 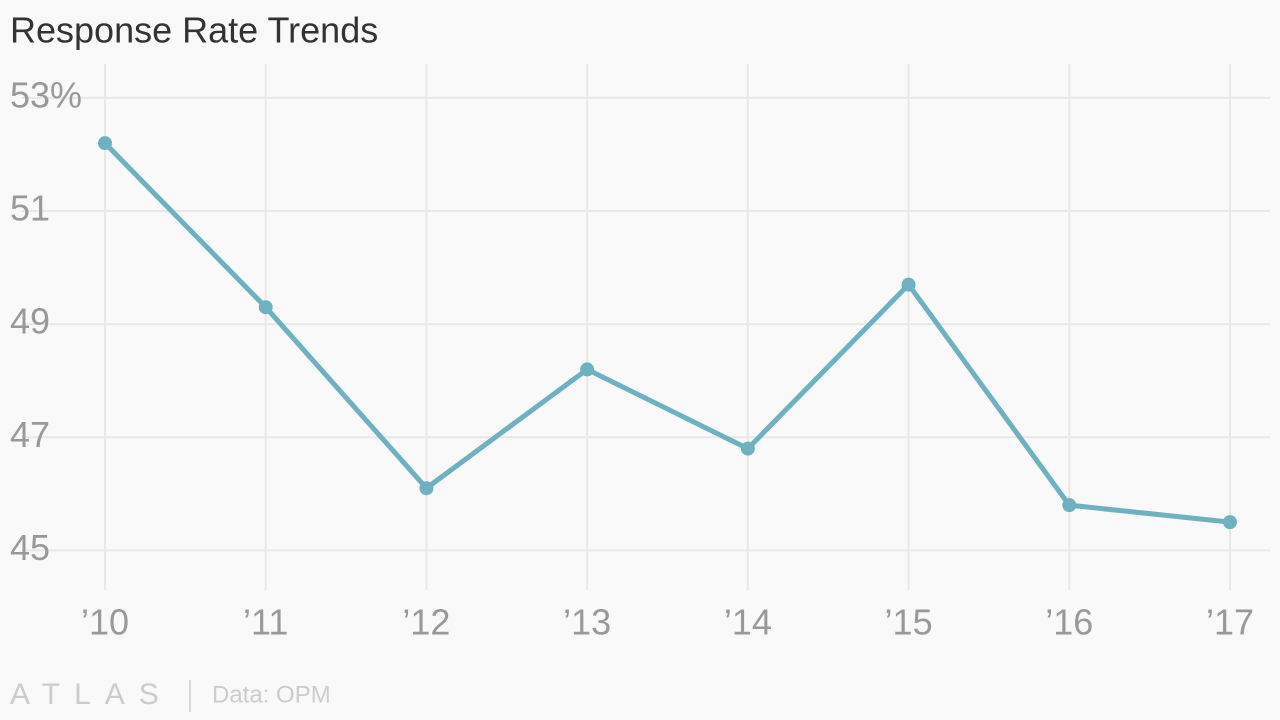 What do you see at coordinates (194, 30) in the screenshot?
I see `chart-title: Response Rate Trends` at bounding box center [194, 30].